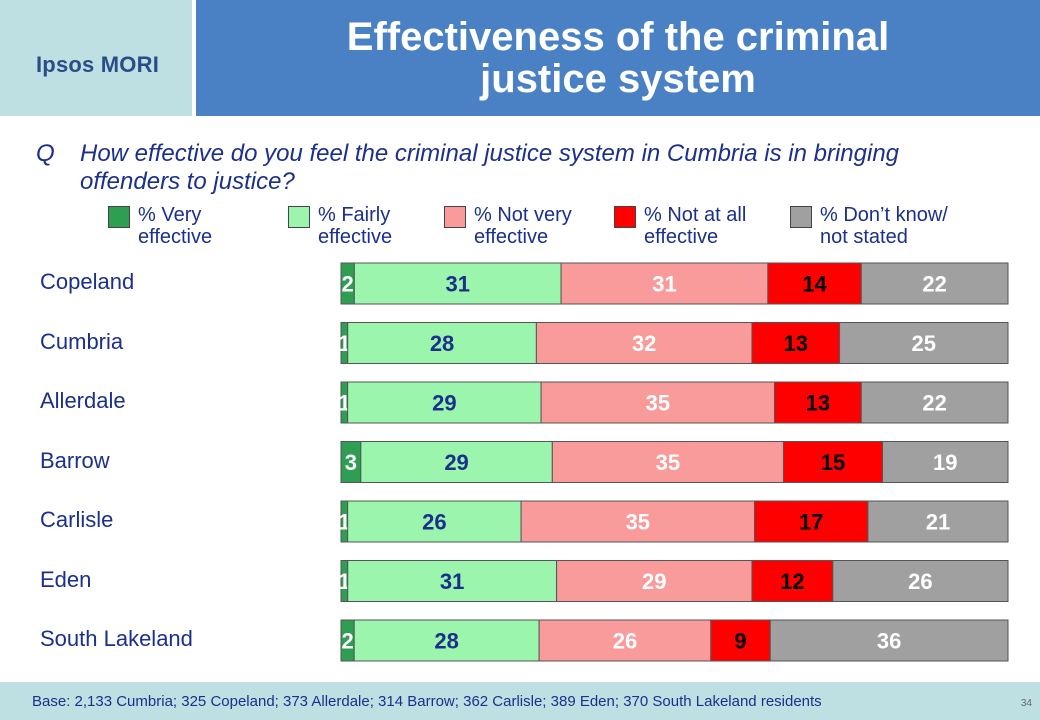 This screenshot has height=720, width=1040. I want to click on legend-label: % Not very effective, so click(523, 226).